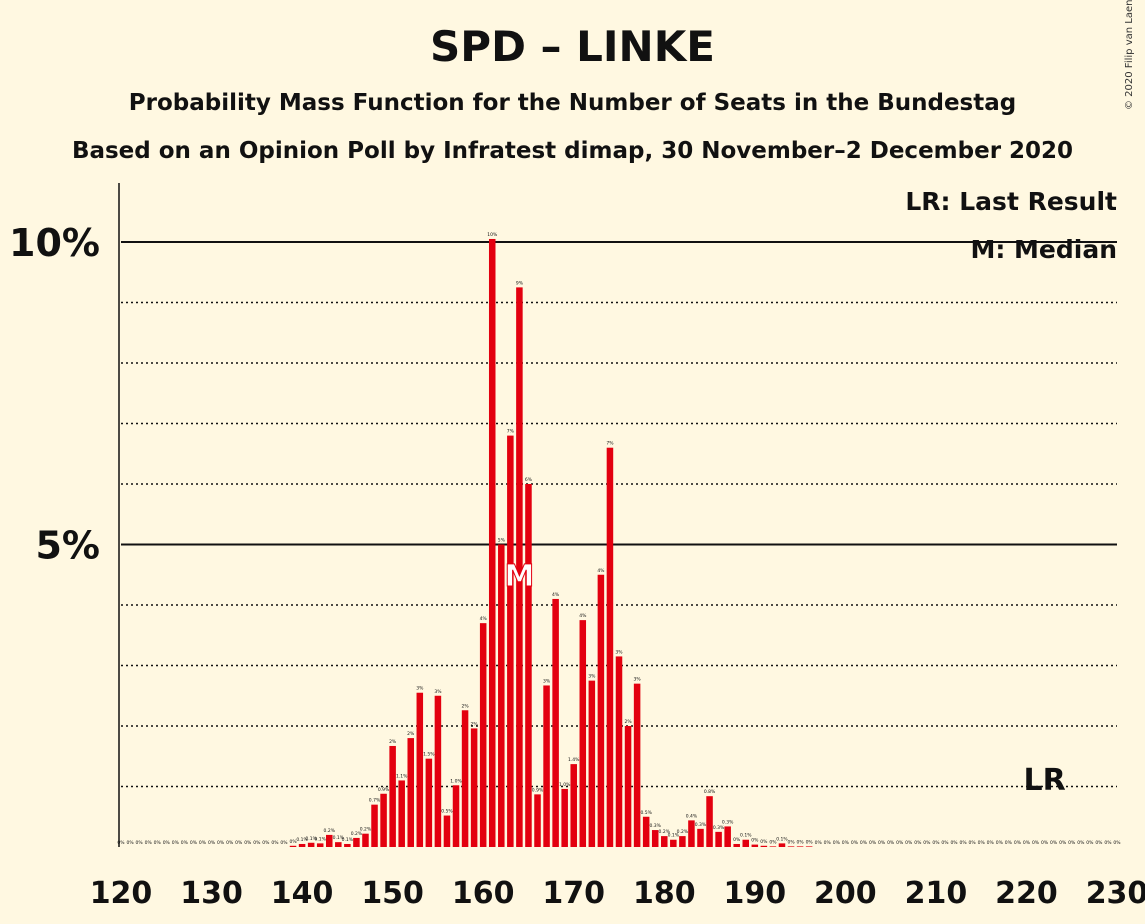 The image size is (1145, 924). I want to click on median-marker: M, so click(519, 576).